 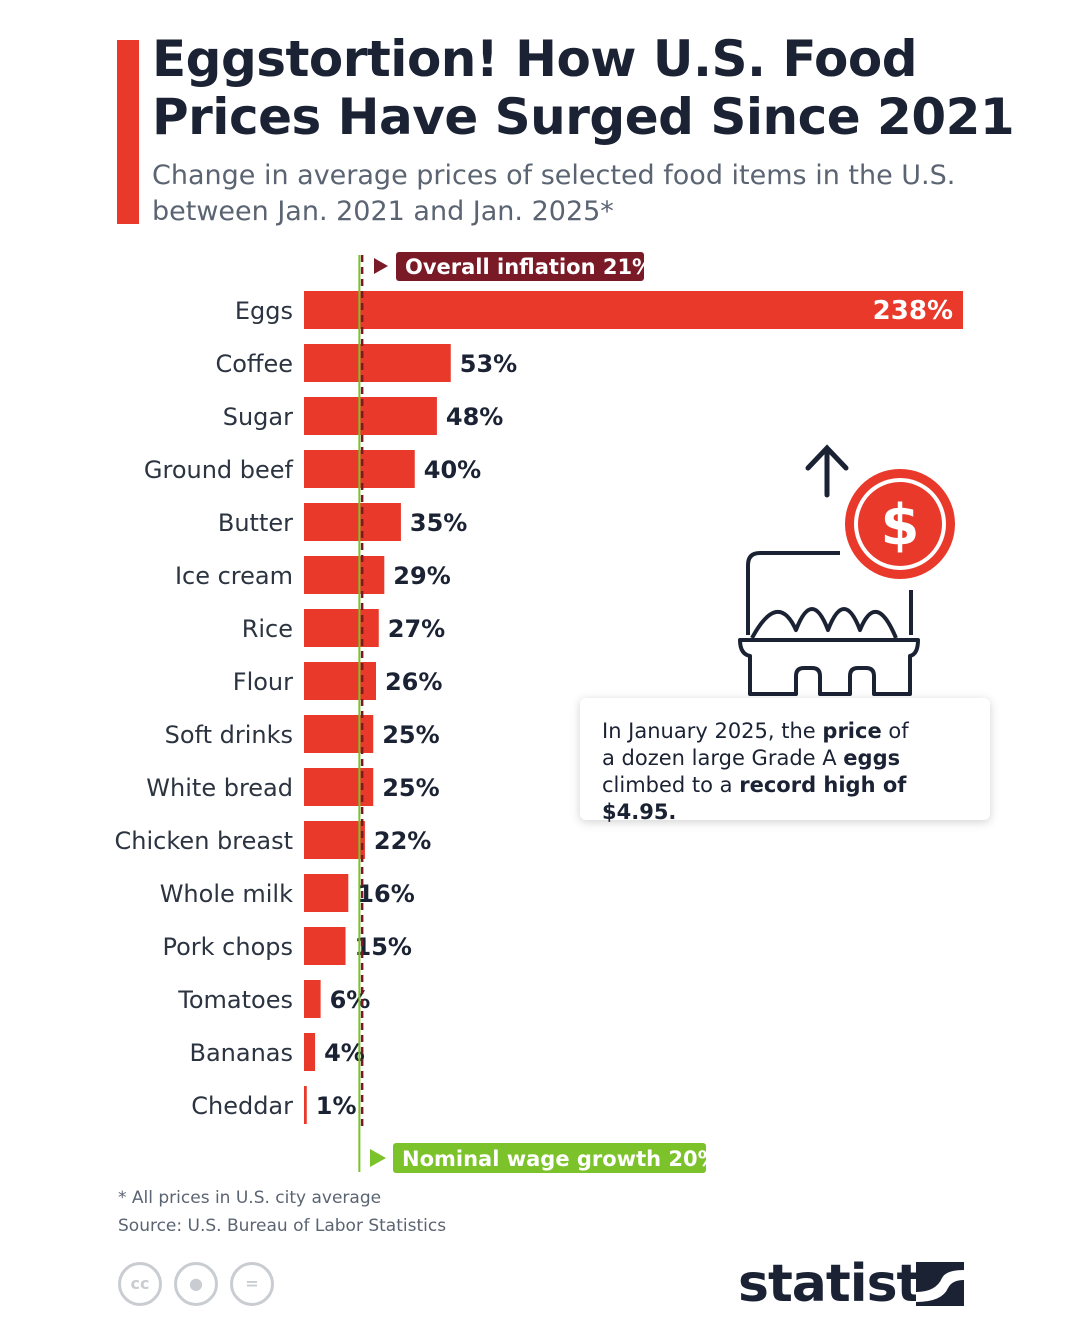 I want to click on license-icons: cc ● =, so click(x=202, y=1284).